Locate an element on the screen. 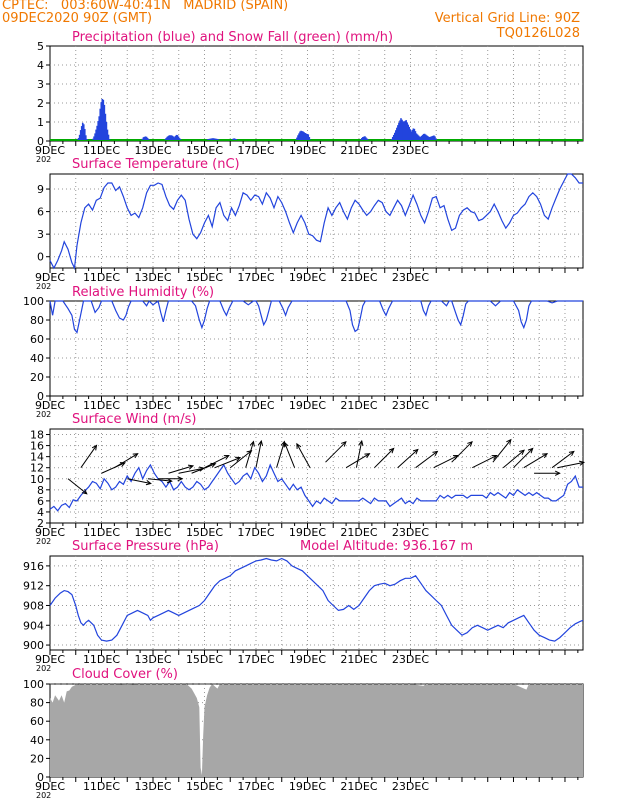  model-altitude-label: Model Altitude: 936.167 m is located at coordinates (386, 546).